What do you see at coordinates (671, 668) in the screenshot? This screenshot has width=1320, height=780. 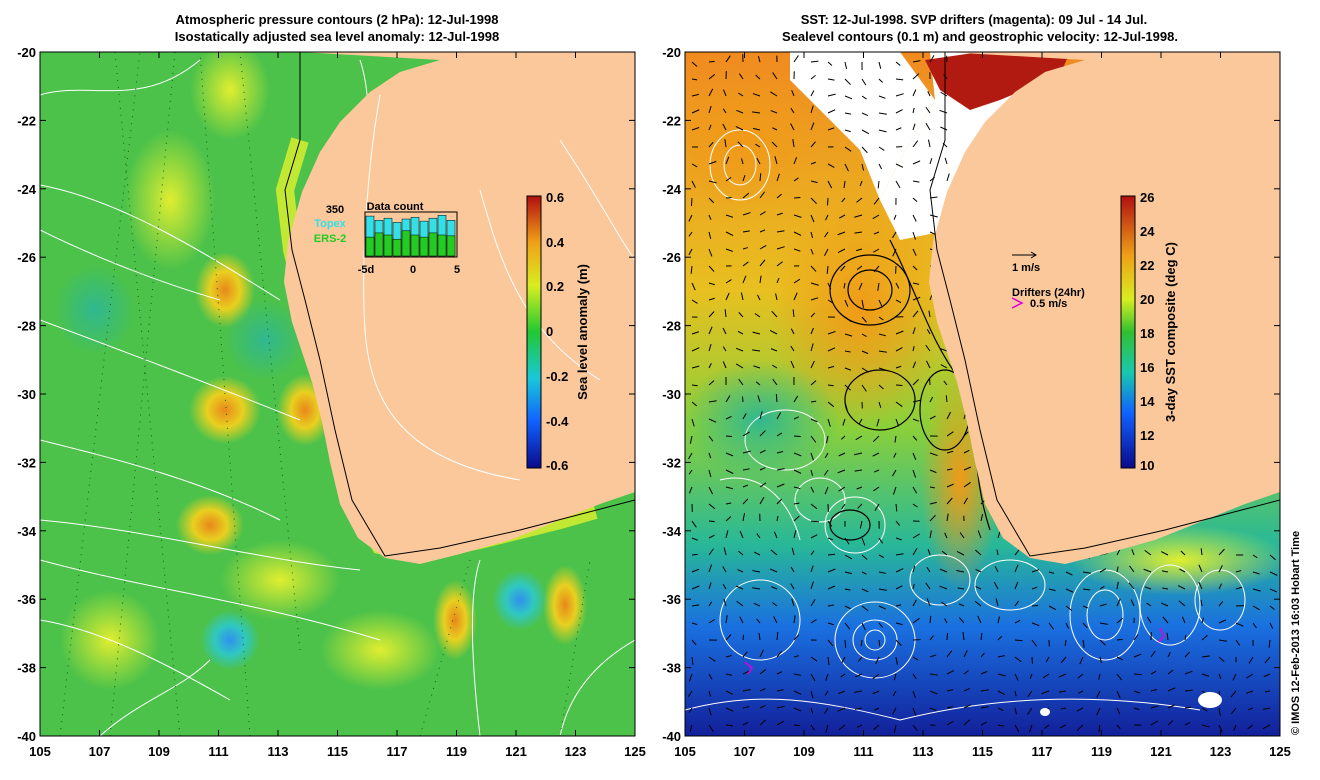 I see `y-tick-label: -38` at bounding box center [671, 668].